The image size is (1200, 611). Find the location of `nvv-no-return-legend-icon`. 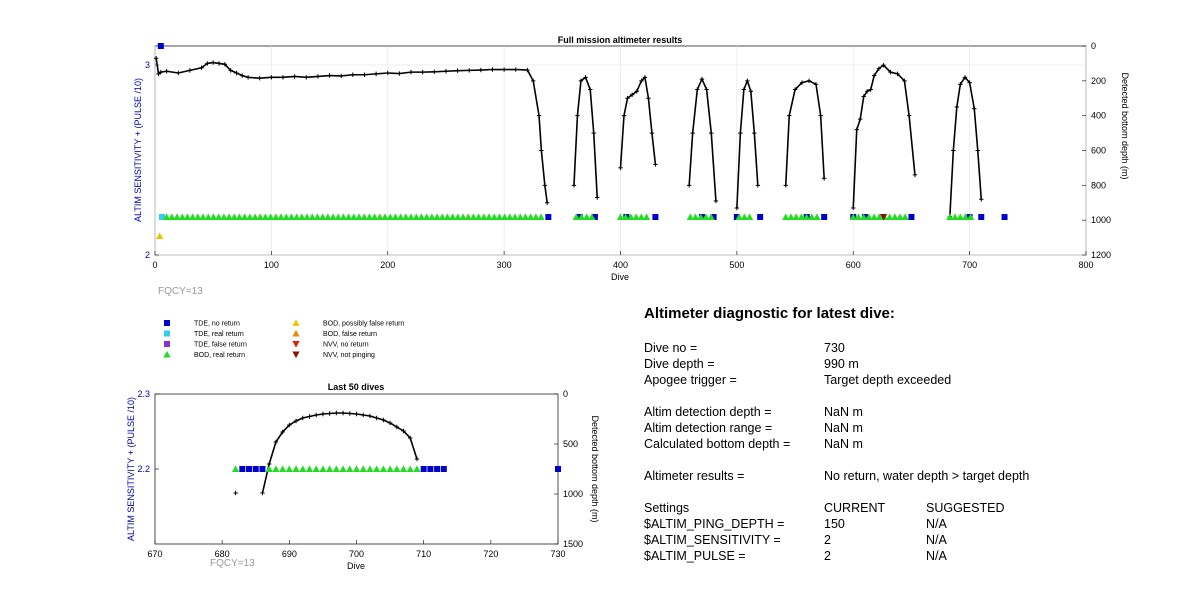

nvv-no-return-legend-icon is located at coordinates (296, 344).